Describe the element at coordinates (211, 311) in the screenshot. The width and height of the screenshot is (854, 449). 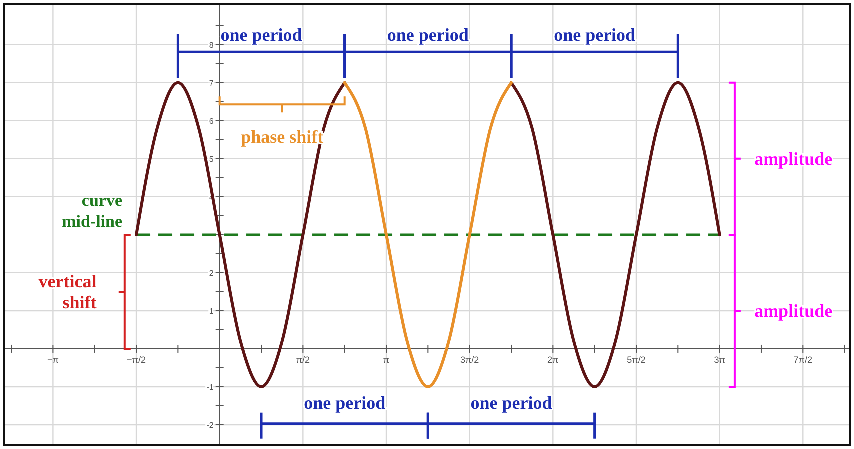
I see `y-tick-label: 1` at that location.